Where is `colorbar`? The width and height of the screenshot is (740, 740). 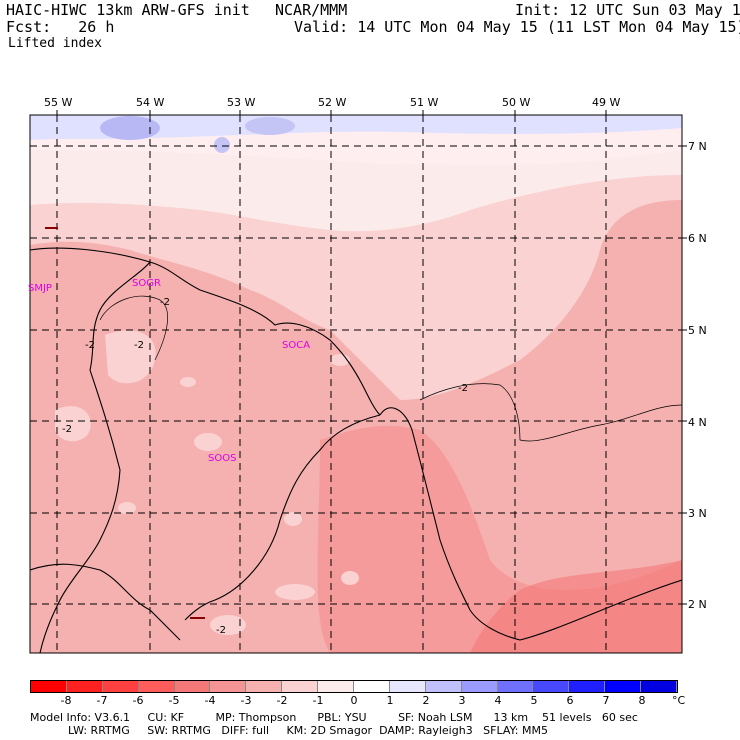
colorbar is located at coordinates (354, 686).